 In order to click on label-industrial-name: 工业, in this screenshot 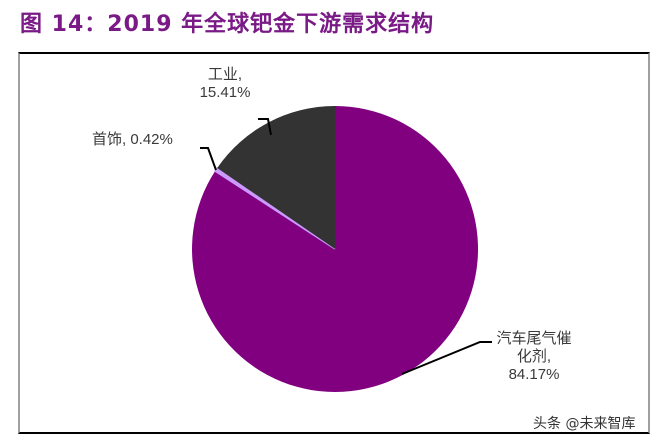, I will do `click(225, 74)`.